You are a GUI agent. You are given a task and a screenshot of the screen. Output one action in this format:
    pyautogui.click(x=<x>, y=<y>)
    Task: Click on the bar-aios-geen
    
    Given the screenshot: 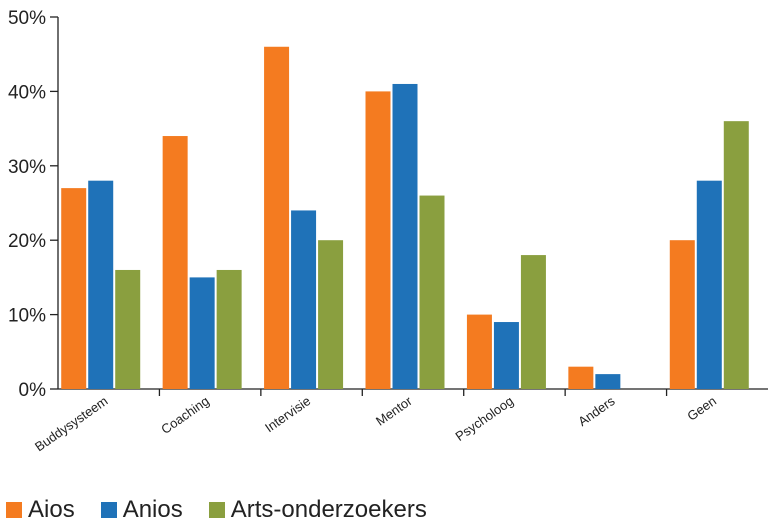 What is the action you would take?
    pyautogui.click(x=682, y=314)
    